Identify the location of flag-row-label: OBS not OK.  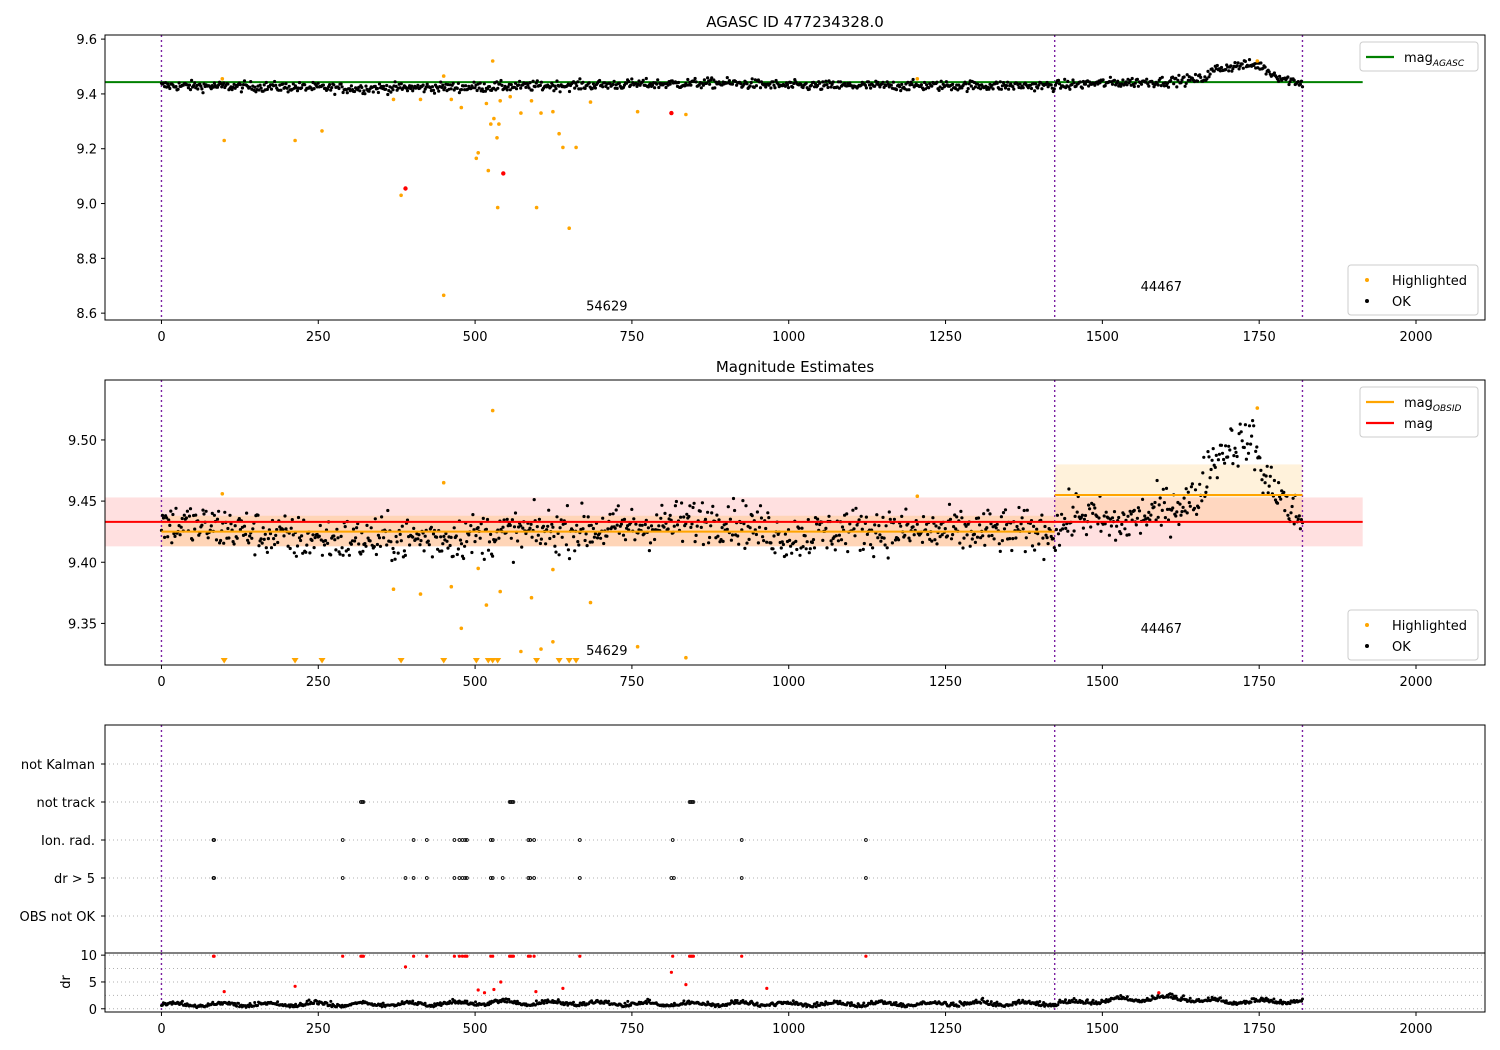
(58, 917).